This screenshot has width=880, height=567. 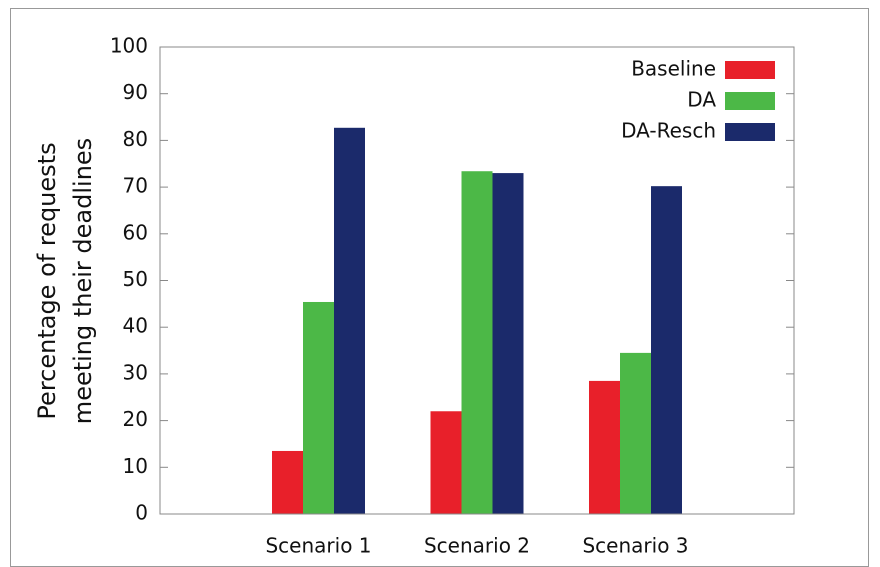 I want to click on y-tick-label: 10, so click(x=135, y=466).